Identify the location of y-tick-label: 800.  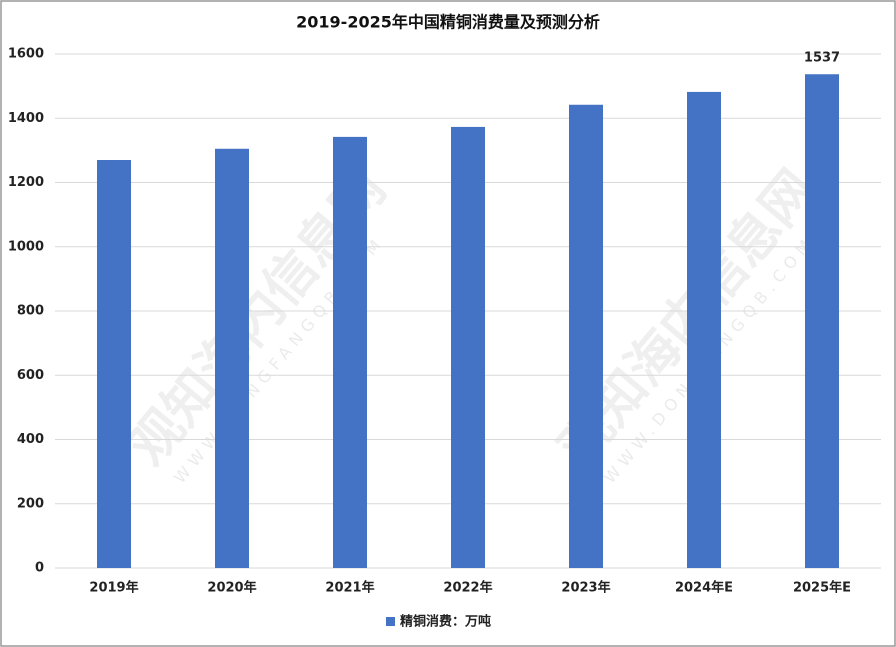
(30, 311).